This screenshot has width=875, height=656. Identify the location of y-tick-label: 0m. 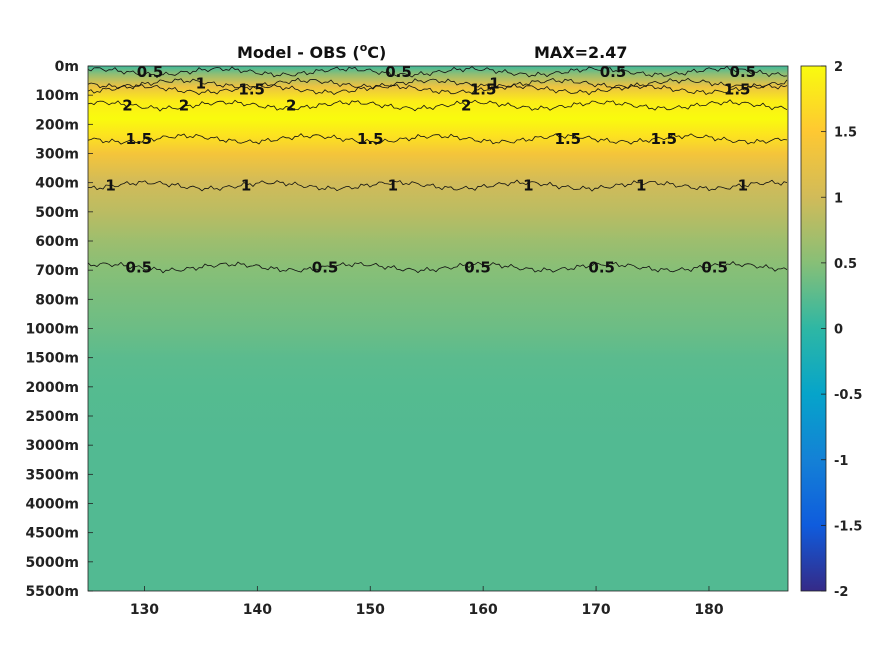
(67, 67).